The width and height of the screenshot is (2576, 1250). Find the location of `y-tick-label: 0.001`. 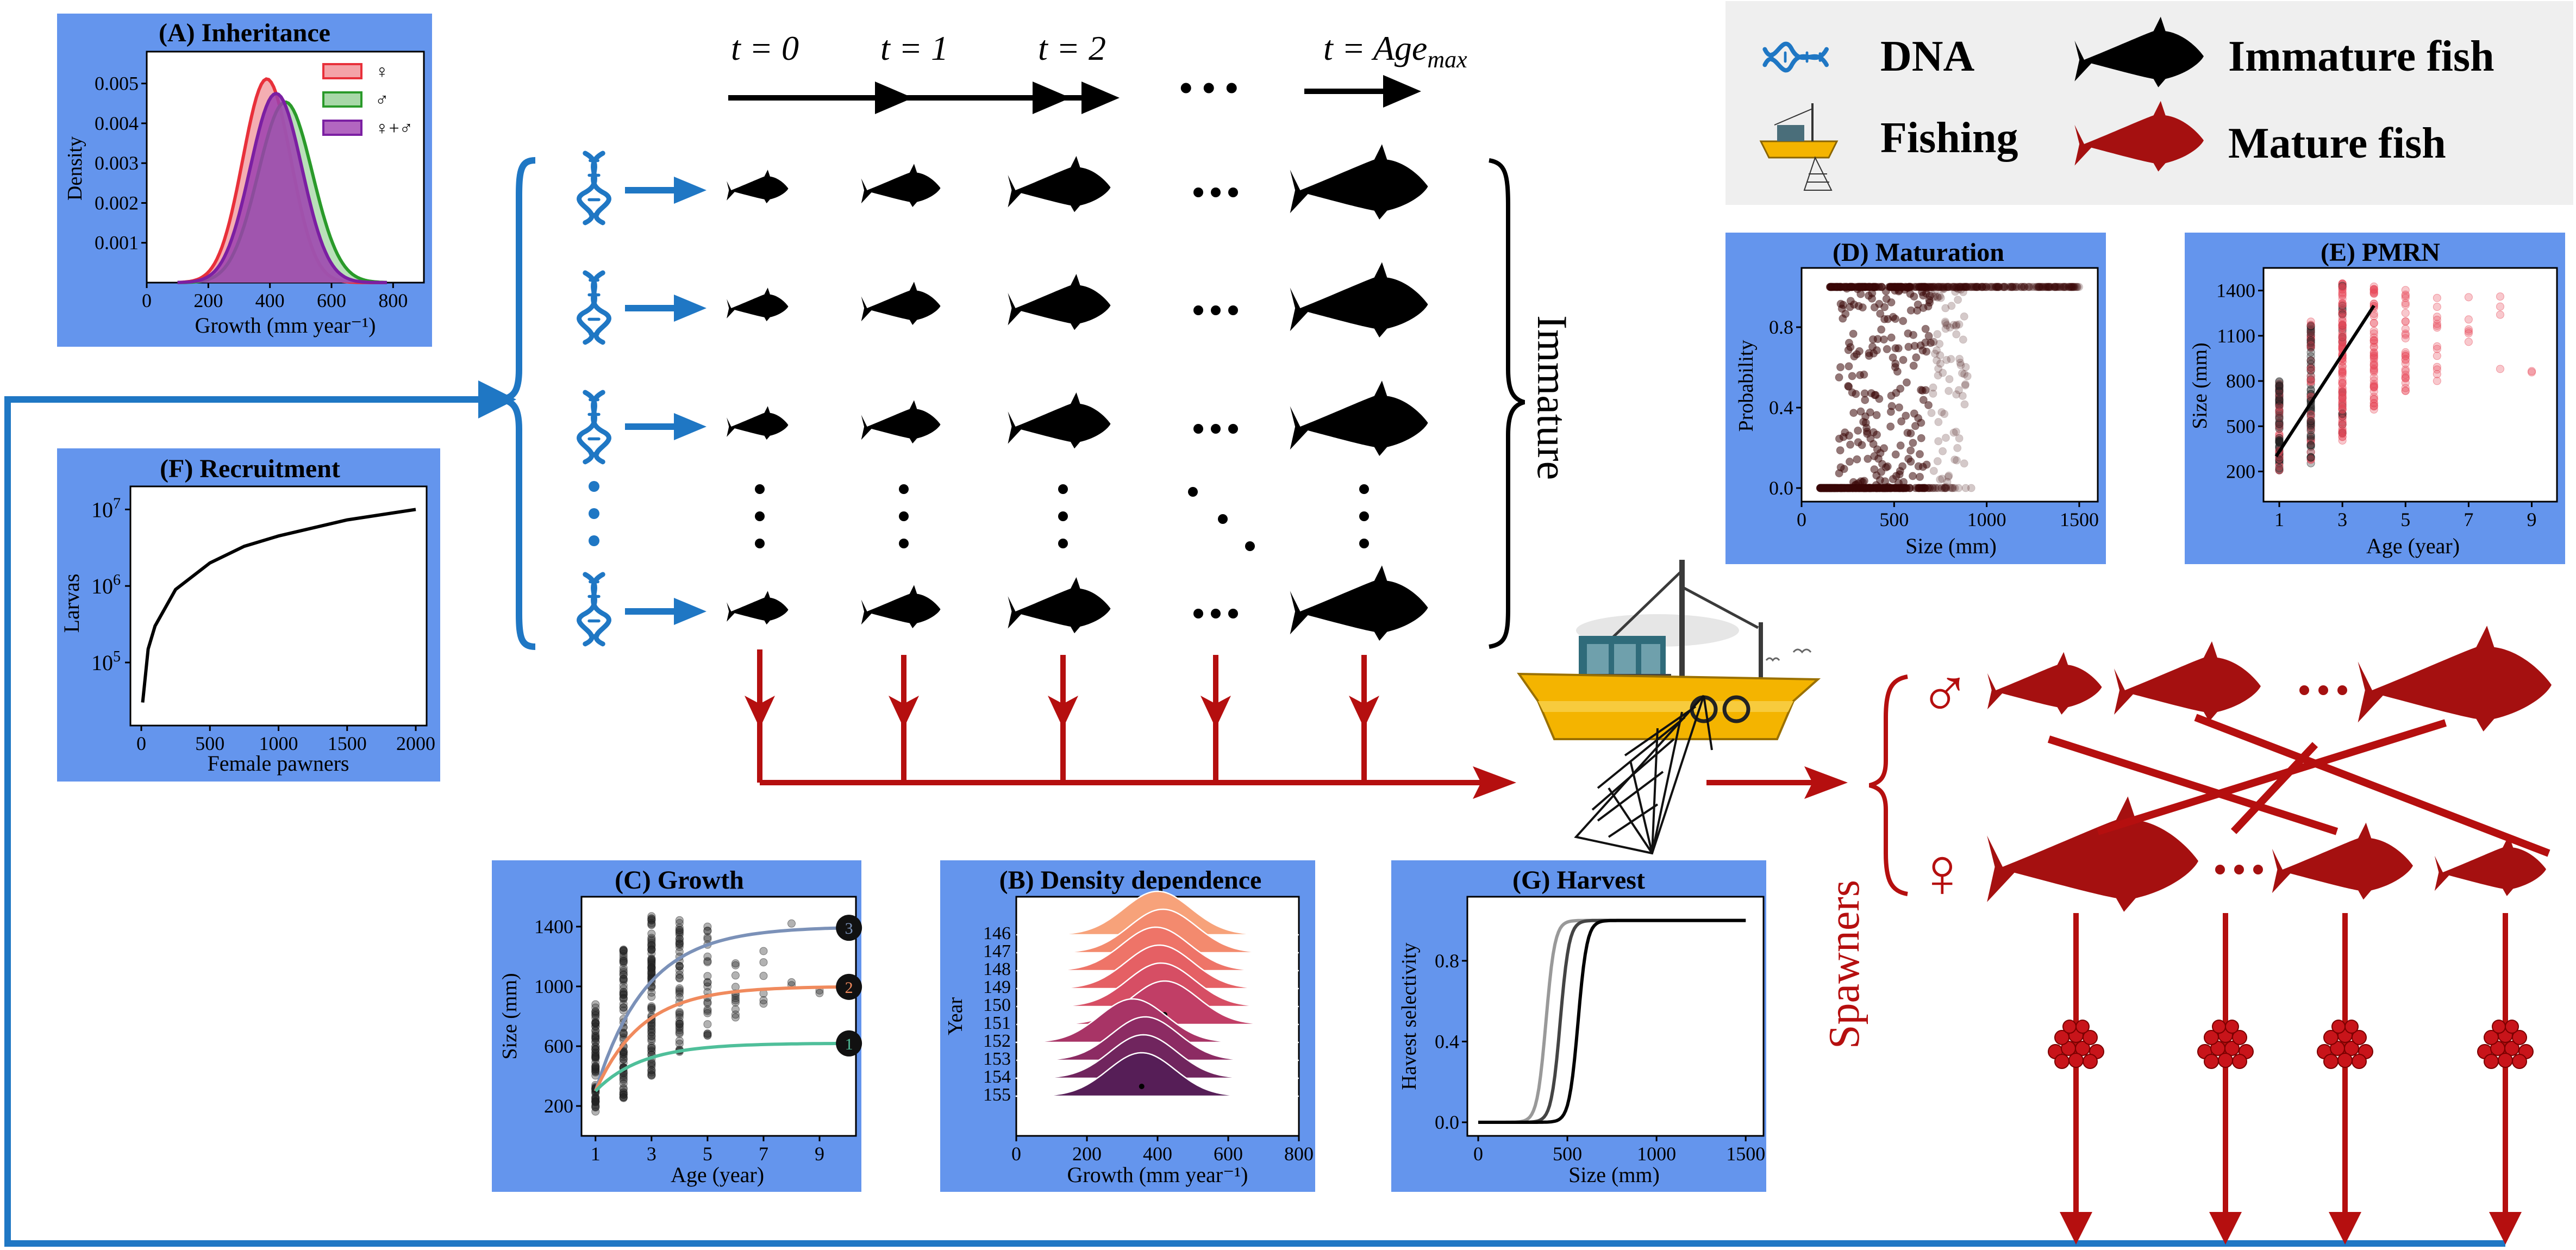

y-tick-label: 0.001 is located at coordinates (117, 243).